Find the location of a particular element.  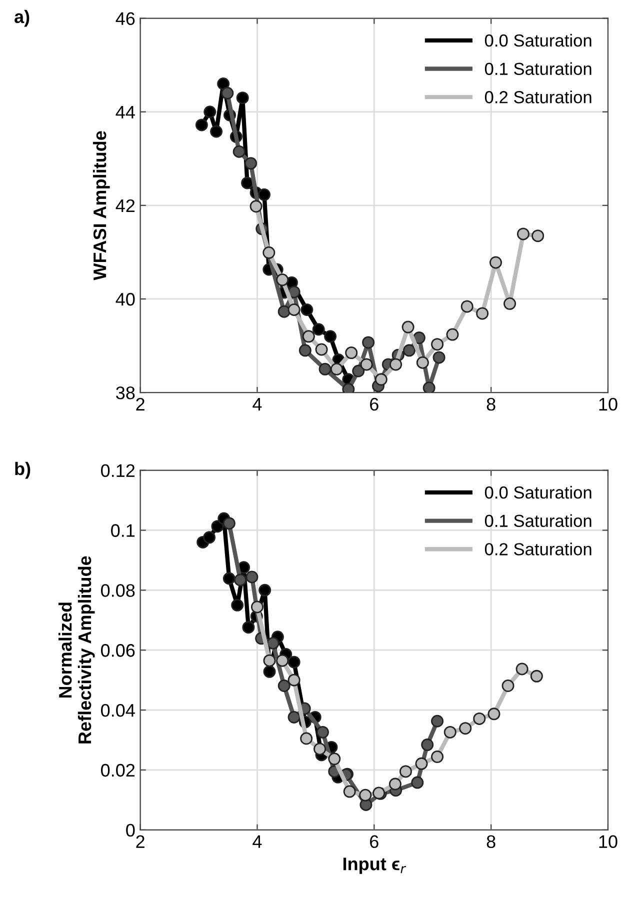

y-tick-label: 0.08 is located at coordinates (118, 590).